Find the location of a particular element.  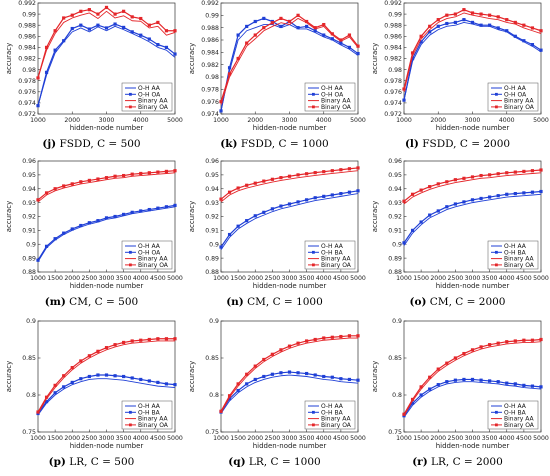

y-axis-label: accuracy is located at coordinates (9, 59).